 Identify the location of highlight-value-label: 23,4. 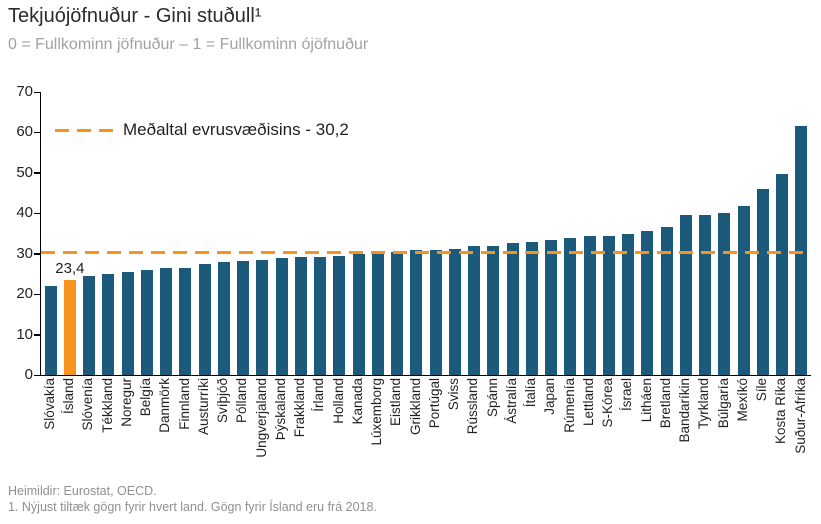
(70, 269).